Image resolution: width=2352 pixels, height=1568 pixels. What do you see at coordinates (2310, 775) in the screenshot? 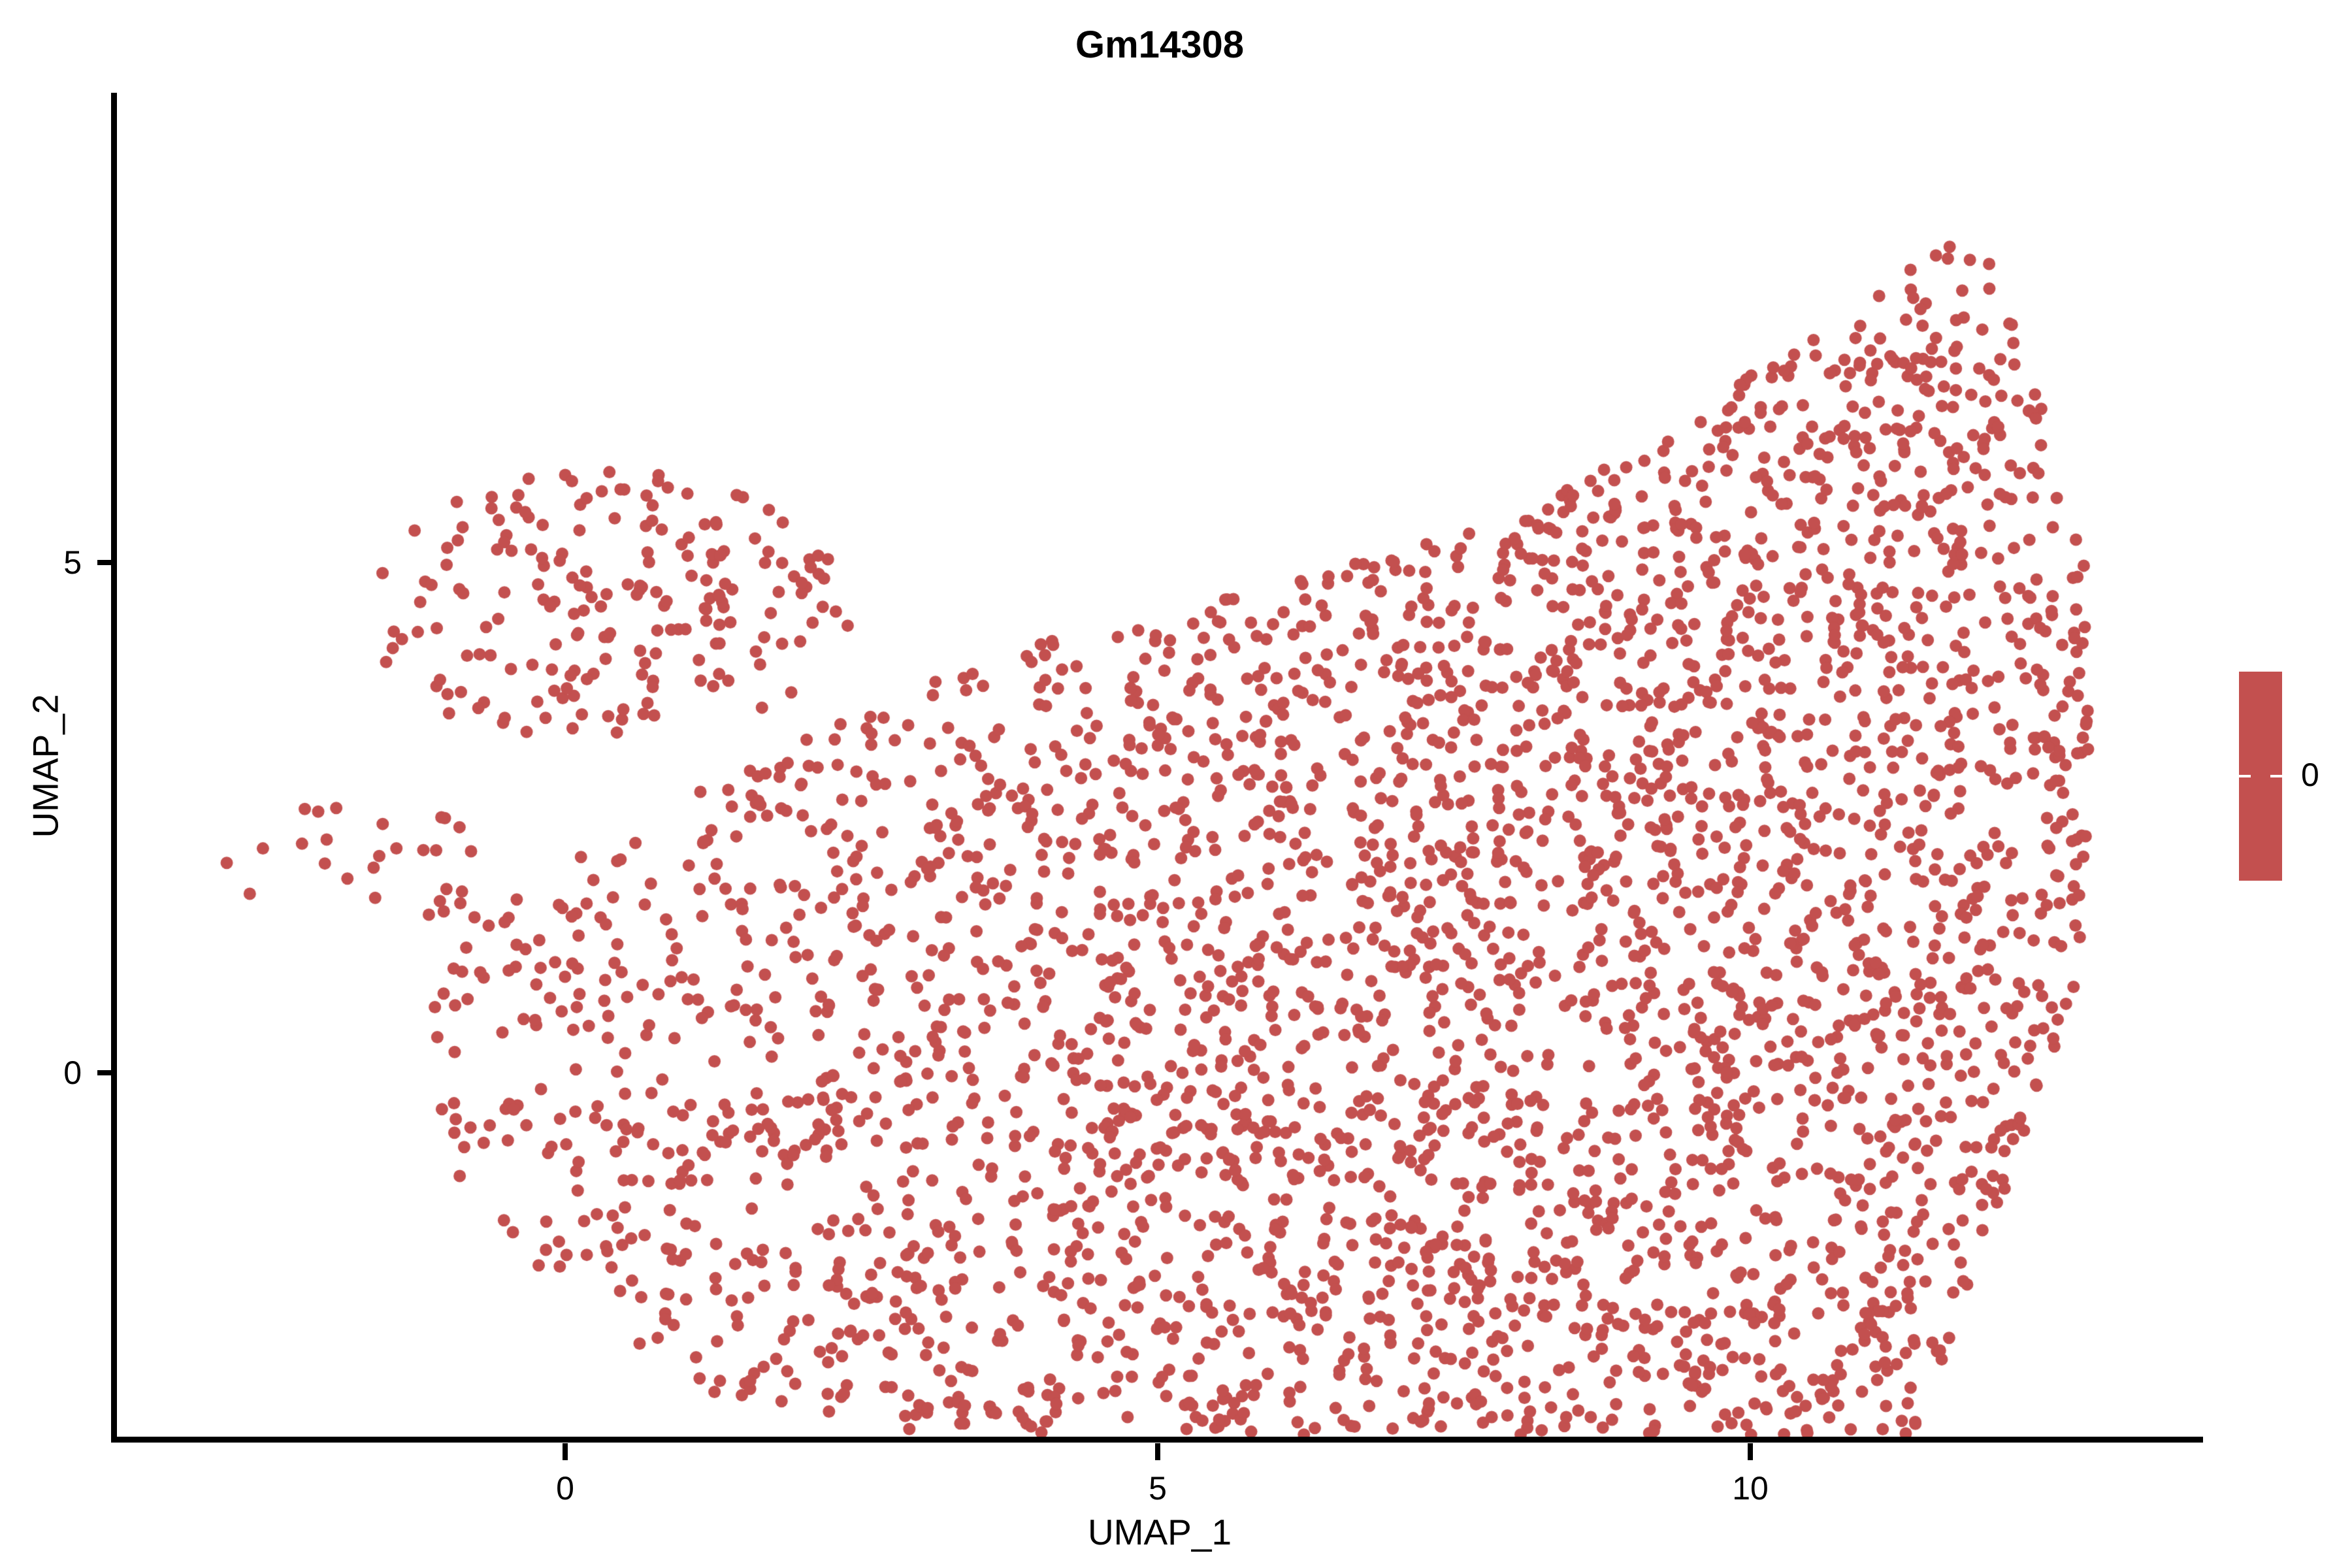
I see `legend-label-0: 0` at bounding box center [2310, 775].